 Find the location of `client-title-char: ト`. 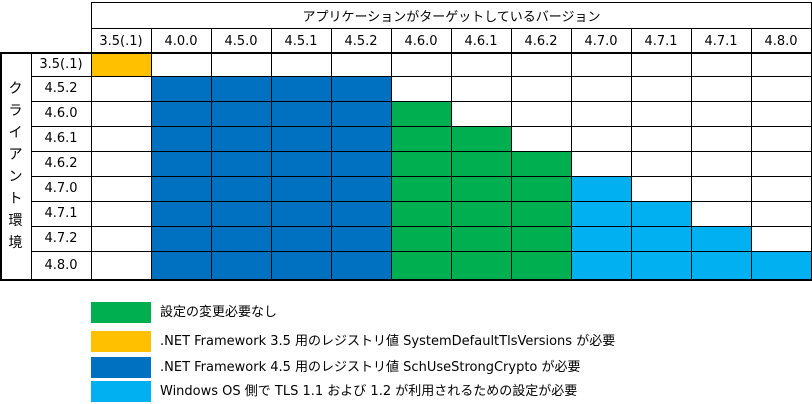

client-title-char: ト is located at coordinates (15, 199).